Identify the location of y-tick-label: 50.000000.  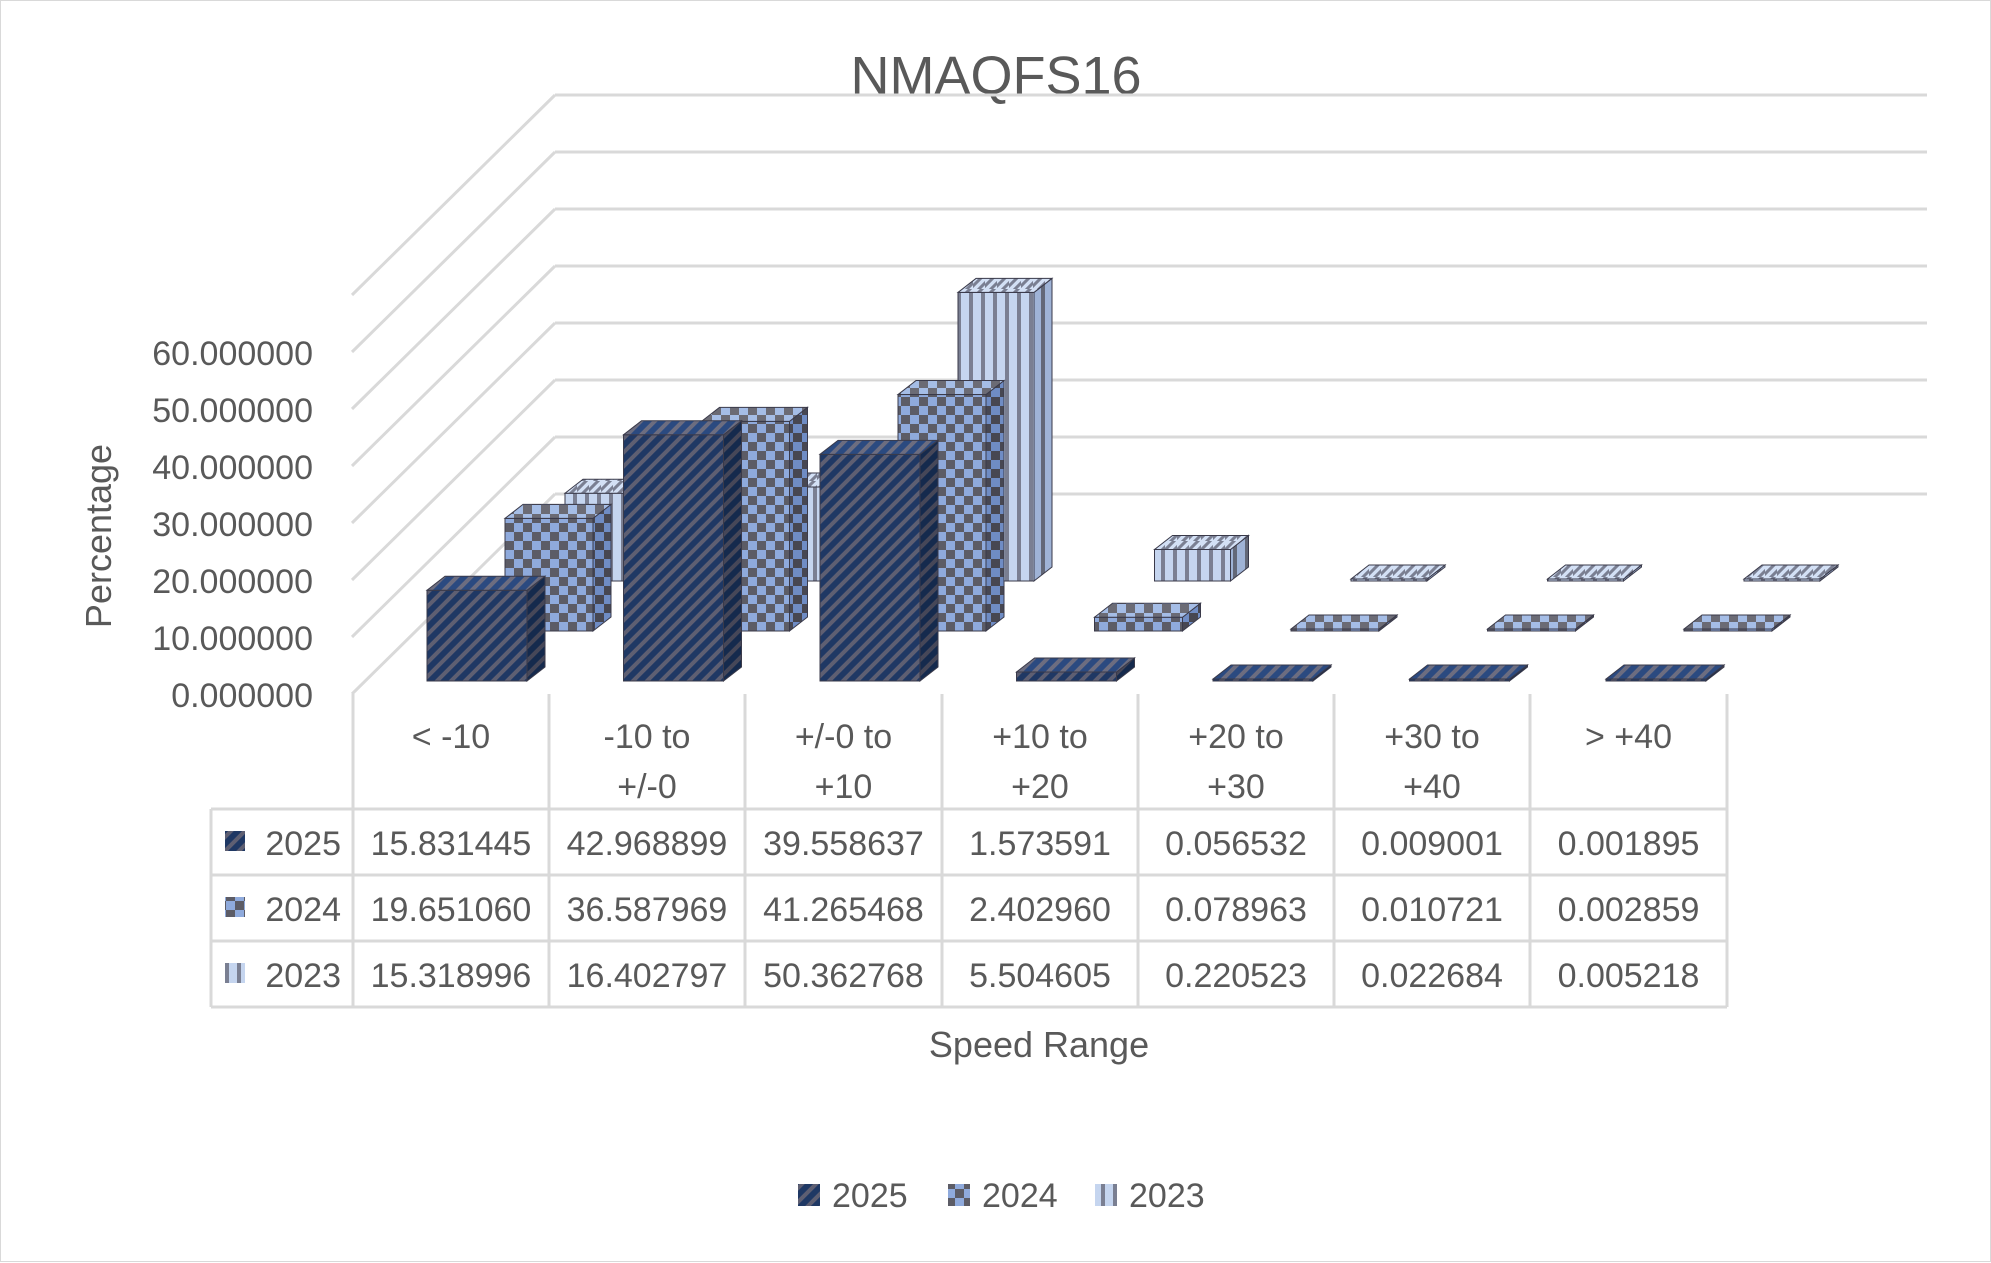
(232, 411).